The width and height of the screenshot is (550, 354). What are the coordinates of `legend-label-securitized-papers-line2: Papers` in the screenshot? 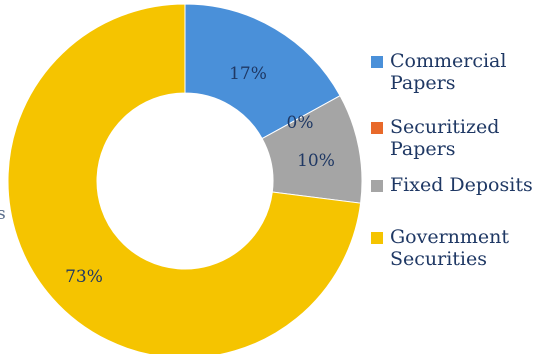 It's located at (423, 149).